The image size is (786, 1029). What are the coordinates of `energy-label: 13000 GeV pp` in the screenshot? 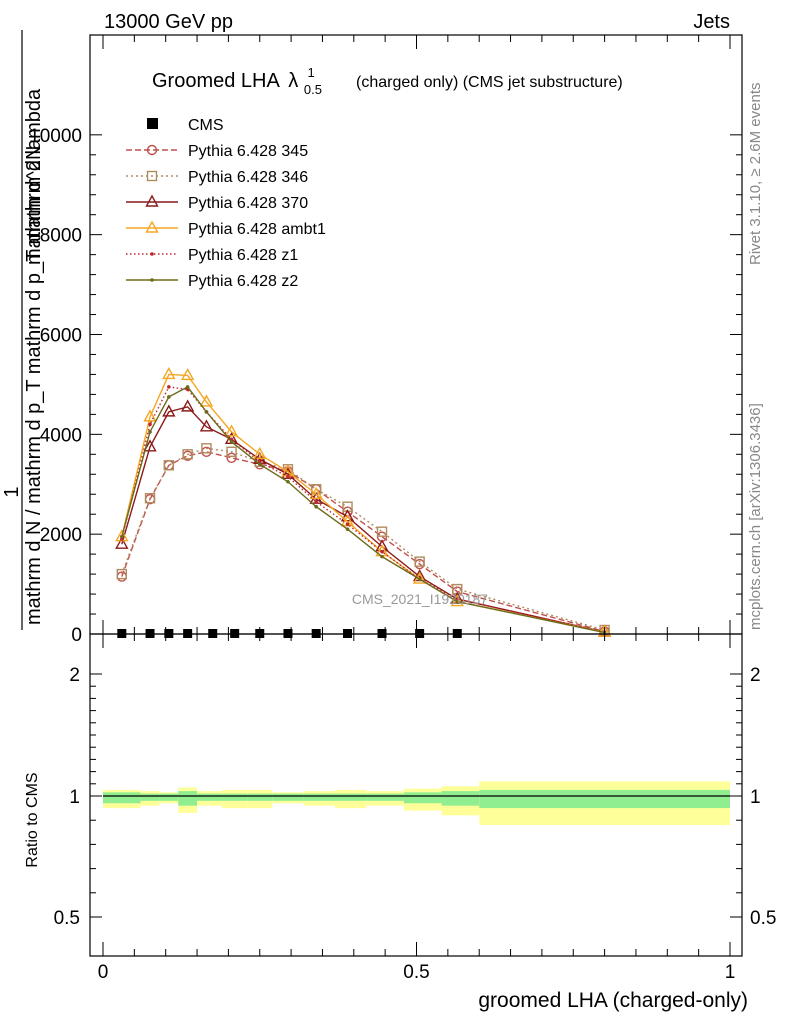 It's located at (168, 22).